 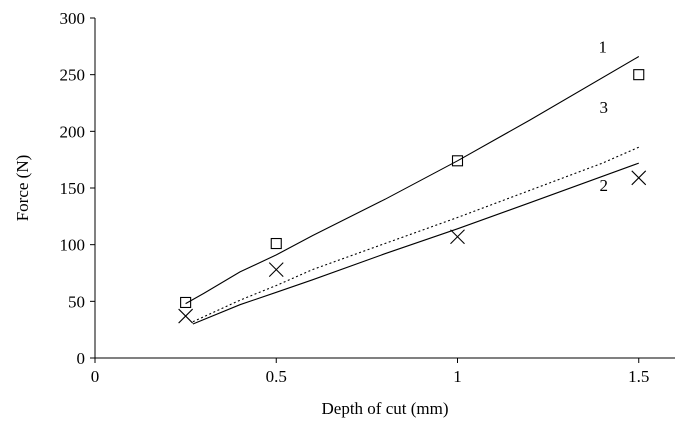 I want to click on y-ticks: 0 50 100 150 200 250 300, so click(x=77, y=188).